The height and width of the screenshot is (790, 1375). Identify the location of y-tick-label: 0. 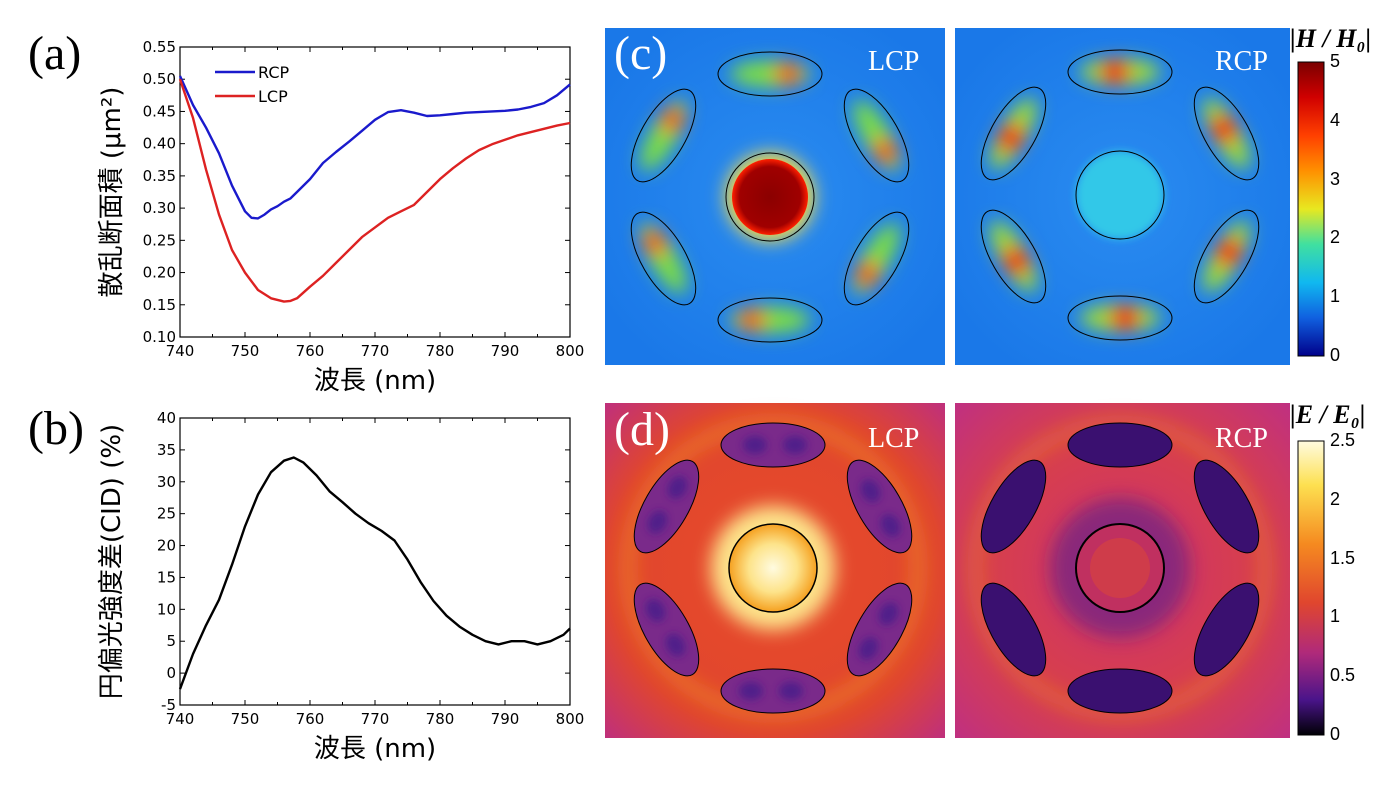
(171, 673).